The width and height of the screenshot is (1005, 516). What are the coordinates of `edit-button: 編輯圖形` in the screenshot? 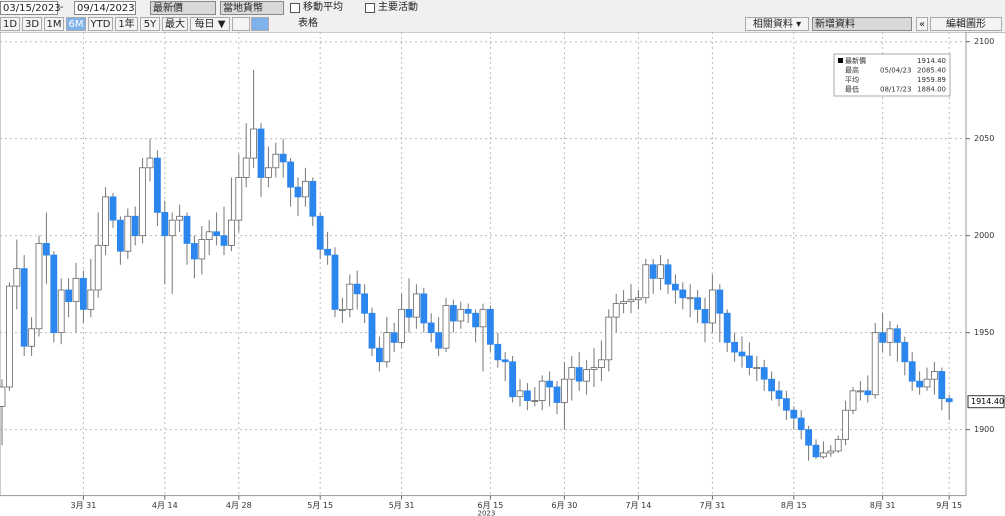 It's located at (966, 24).